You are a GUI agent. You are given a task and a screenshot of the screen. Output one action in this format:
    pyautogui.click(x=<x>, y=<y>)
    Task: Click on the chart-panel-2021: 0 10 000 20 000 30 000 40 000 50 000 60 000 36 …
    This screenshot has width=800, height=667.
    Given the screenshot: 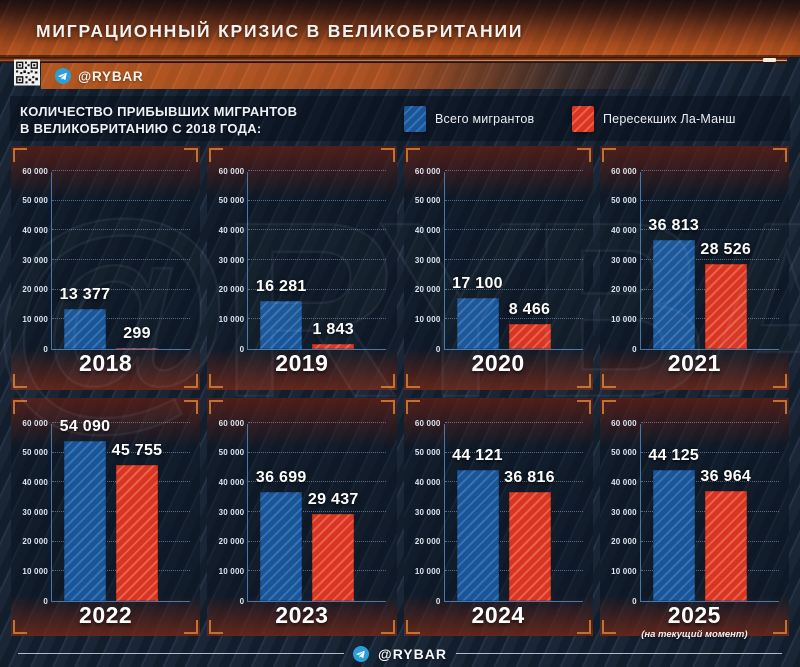 What is the action you would take?
    pyautogui.click(x=694, y=268)
    